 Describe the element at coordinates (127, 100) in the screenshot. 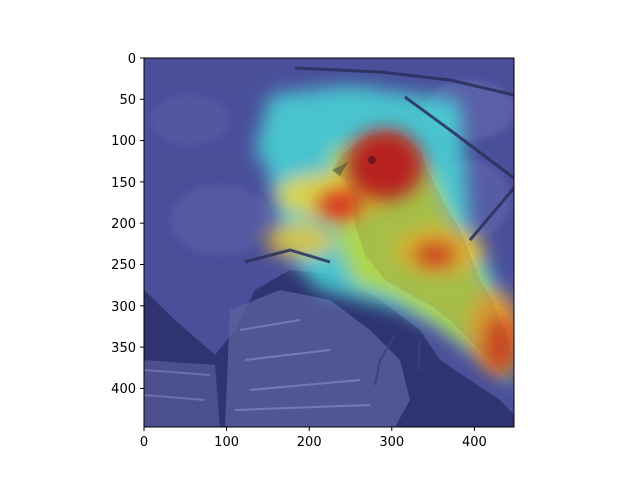

I see `y-tick-label: 50` at that location.